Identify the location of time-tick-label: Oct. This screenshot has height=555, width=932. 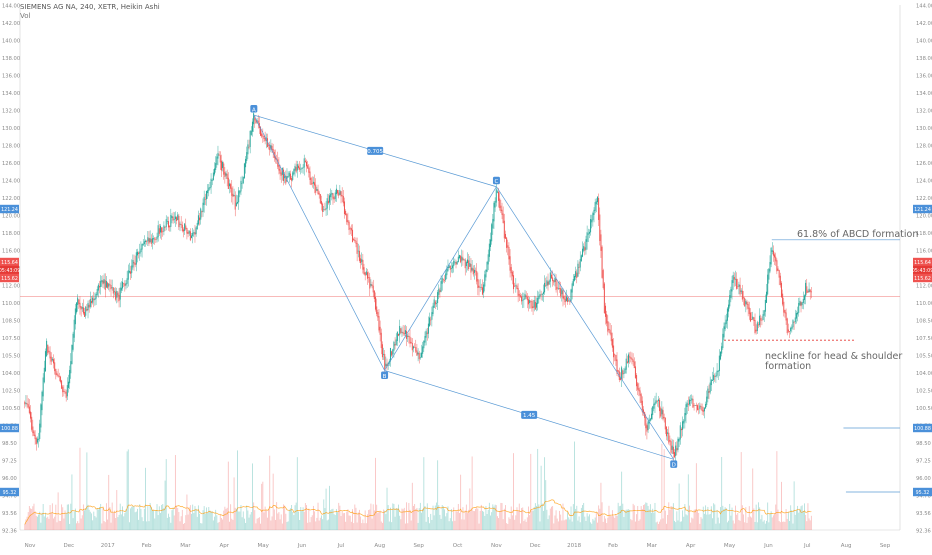
(458, 546).